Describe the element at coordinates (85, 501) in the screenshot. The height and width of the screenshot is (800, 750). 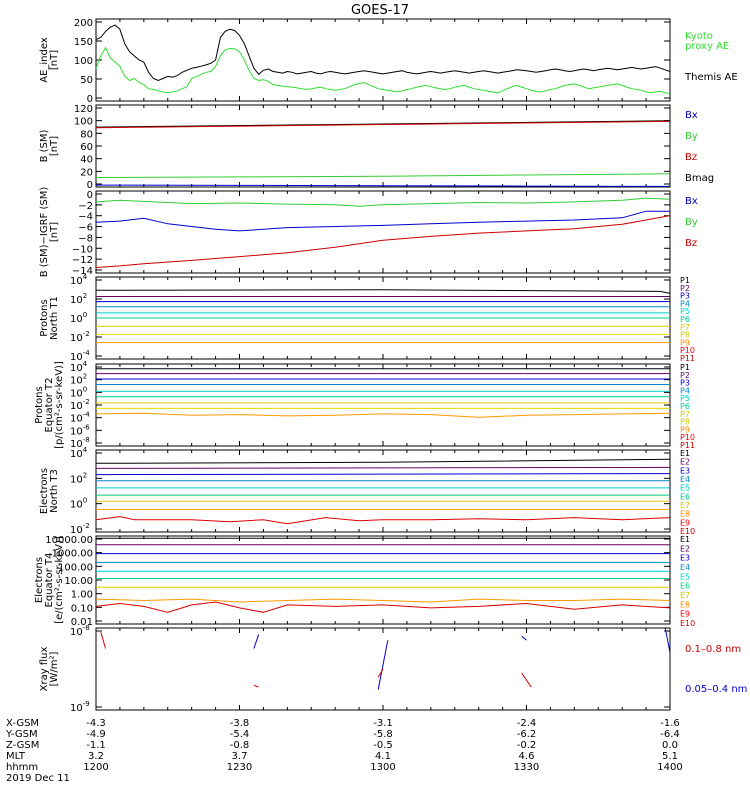
I see `y-tick-exponent: 0` at that location.